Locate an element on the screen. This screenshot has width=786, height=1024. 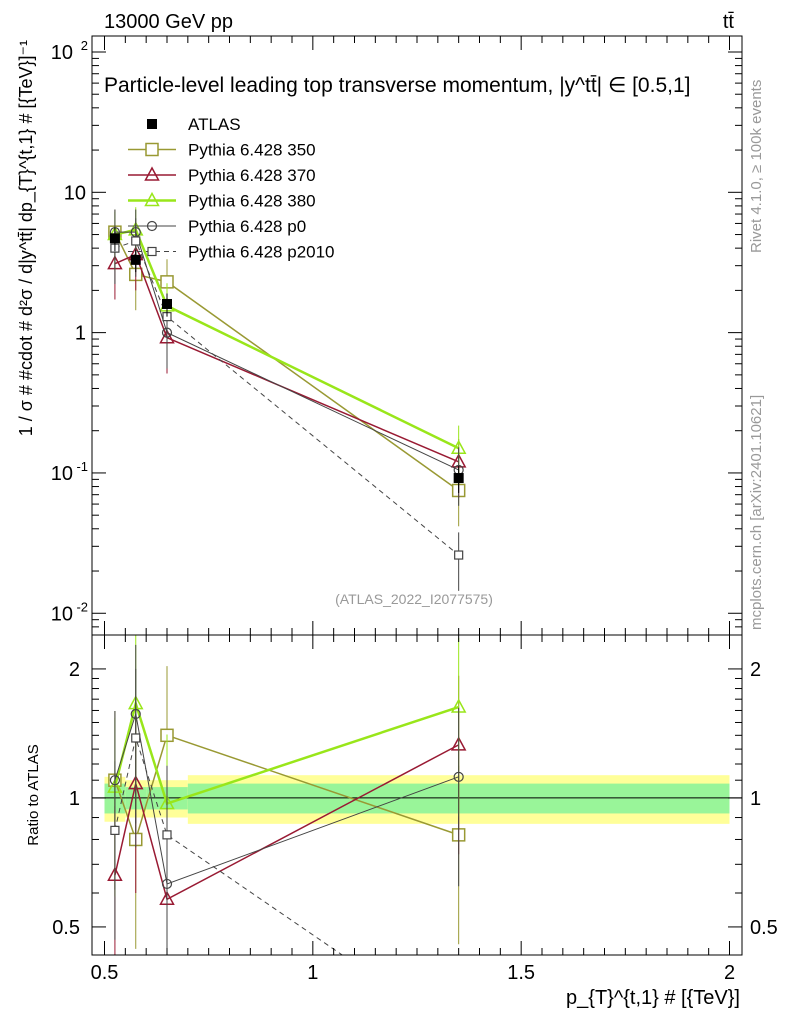
y-tick-label-3: 10 is located at coordinates (75, 193).